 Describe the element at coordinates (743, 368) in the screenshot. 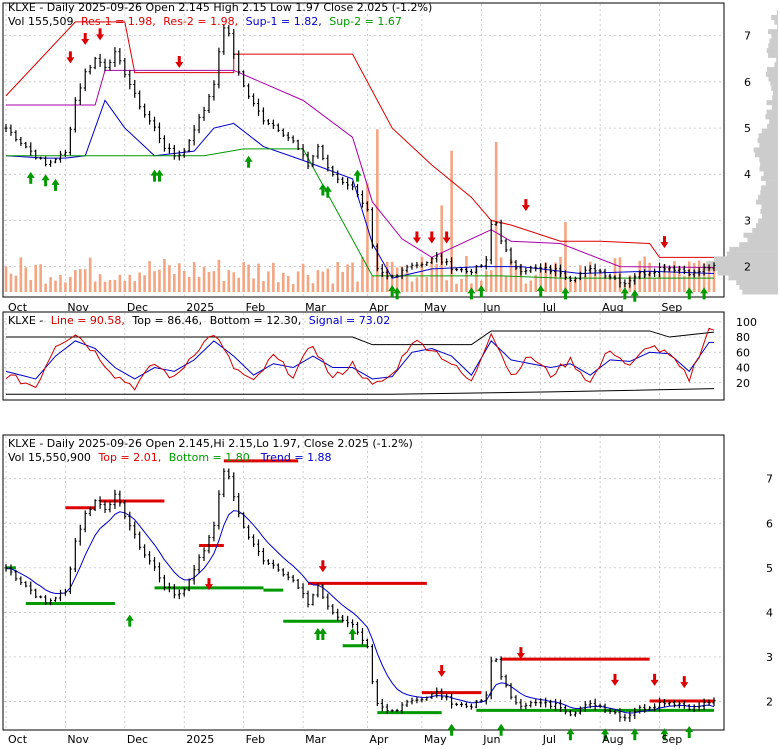

I see `stoch-y-tick-label: 40` at that location.